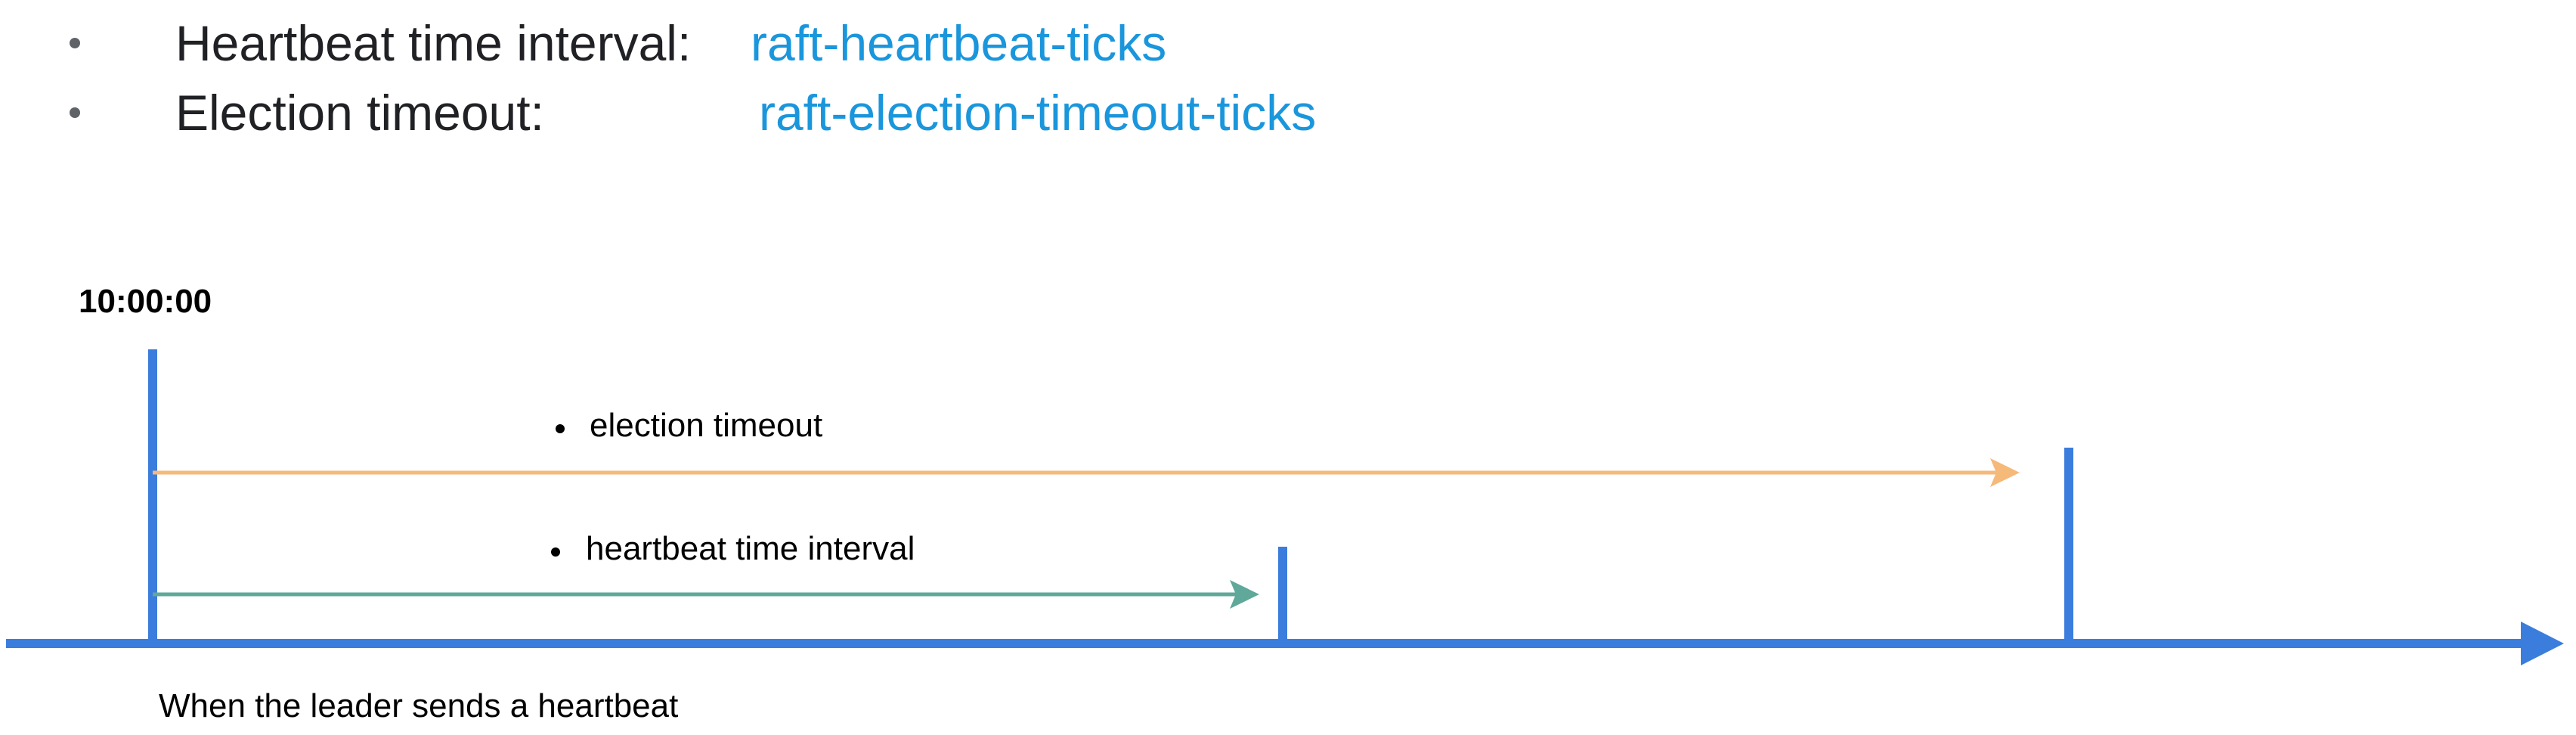 Image resolution: width=2576 pixels, height=735 pixels. Describe the element at coordinates (1038, 113) in the screenshot. I see `param-election-timeout-ticks: raft-election-timeout-ticks` at that location.